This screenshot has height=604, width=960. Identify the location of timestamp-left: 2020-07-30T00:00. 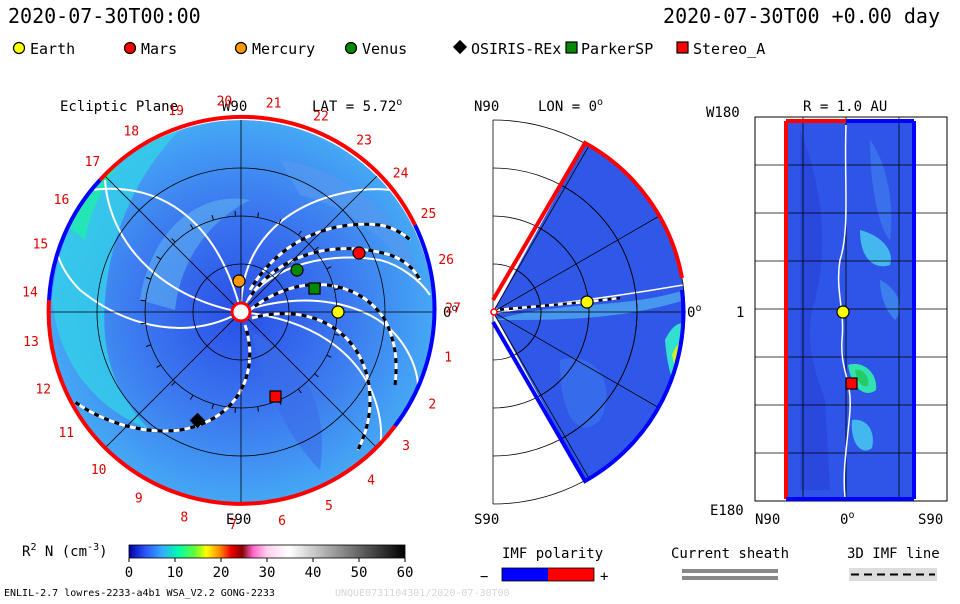
(104, 16).